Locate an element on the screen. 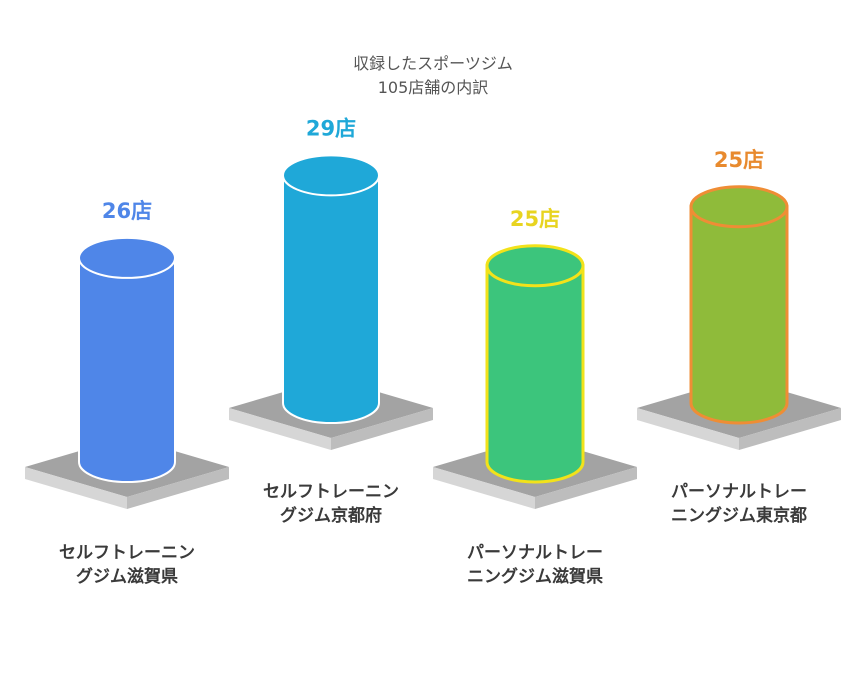 Image resolution: width=866 pixels, height=680 pixels. value-label: 26店 is located at coordinates (127, 211).